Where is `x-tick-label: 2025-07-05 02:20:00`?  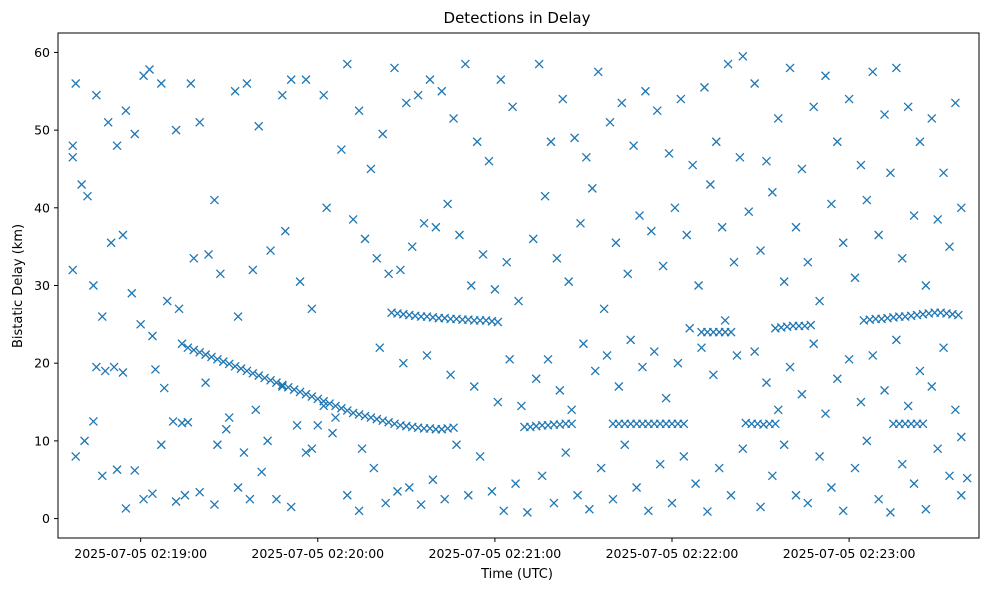 x-tick-label: 2025-07-05 02:20:00 is located at coordinates (317, 553).